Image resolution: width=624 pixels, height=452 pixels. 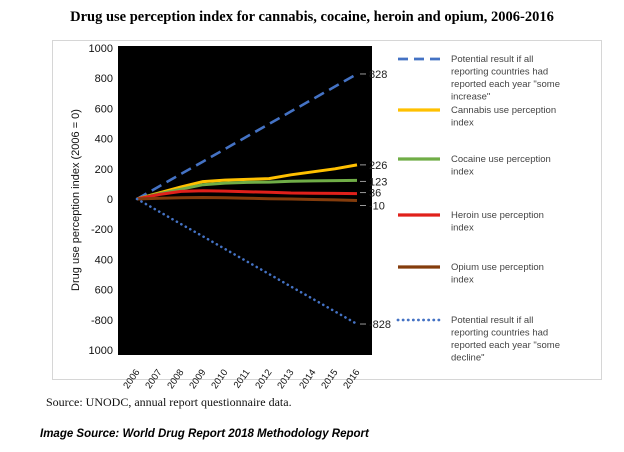 I want to click on legend-cocaine: Cocaine use perception index, so click(x=474, y=166).